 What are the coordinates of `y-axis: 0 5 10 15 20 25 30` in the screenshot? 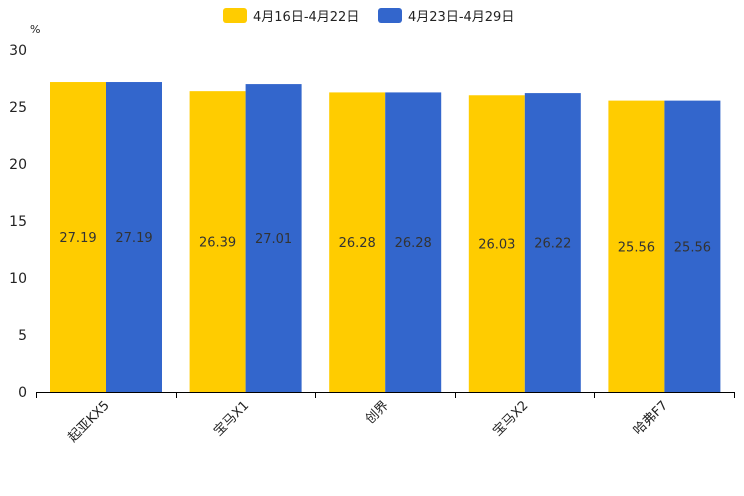 It's located at (18, 222).